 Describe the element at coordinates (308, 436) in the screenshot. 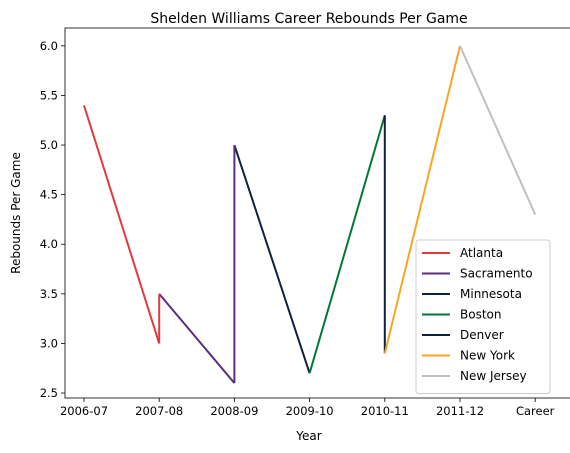

I see `x-axis-label: Year` at that location.